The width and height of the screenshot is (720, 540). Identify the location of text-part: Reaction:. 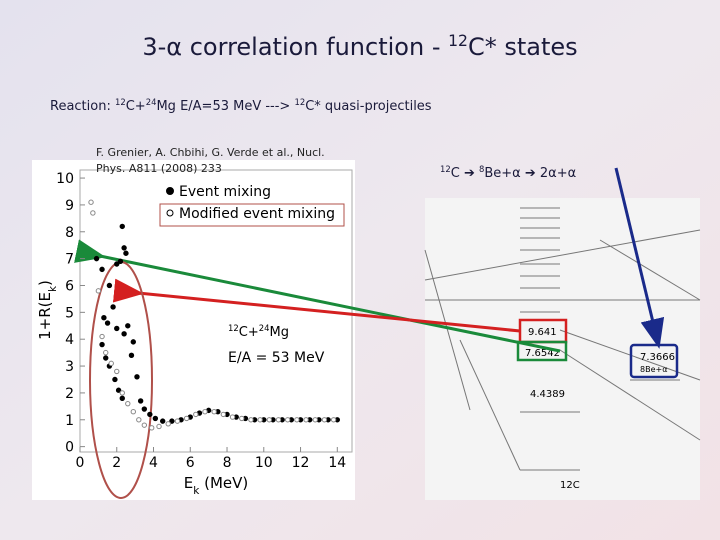
(82, 106).